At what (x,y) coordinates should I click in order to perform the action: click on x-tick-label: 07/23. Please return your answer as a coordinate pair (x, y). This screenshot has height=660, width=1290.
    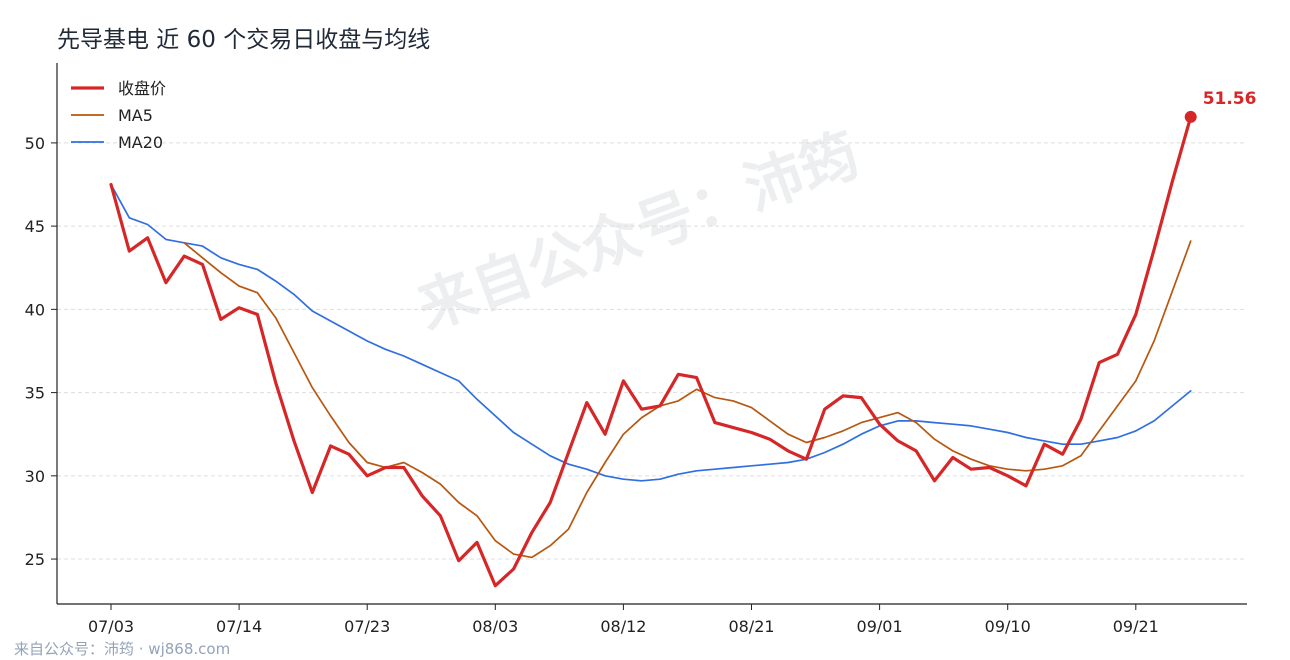
    Looking at the image, I should click on (367, 626).